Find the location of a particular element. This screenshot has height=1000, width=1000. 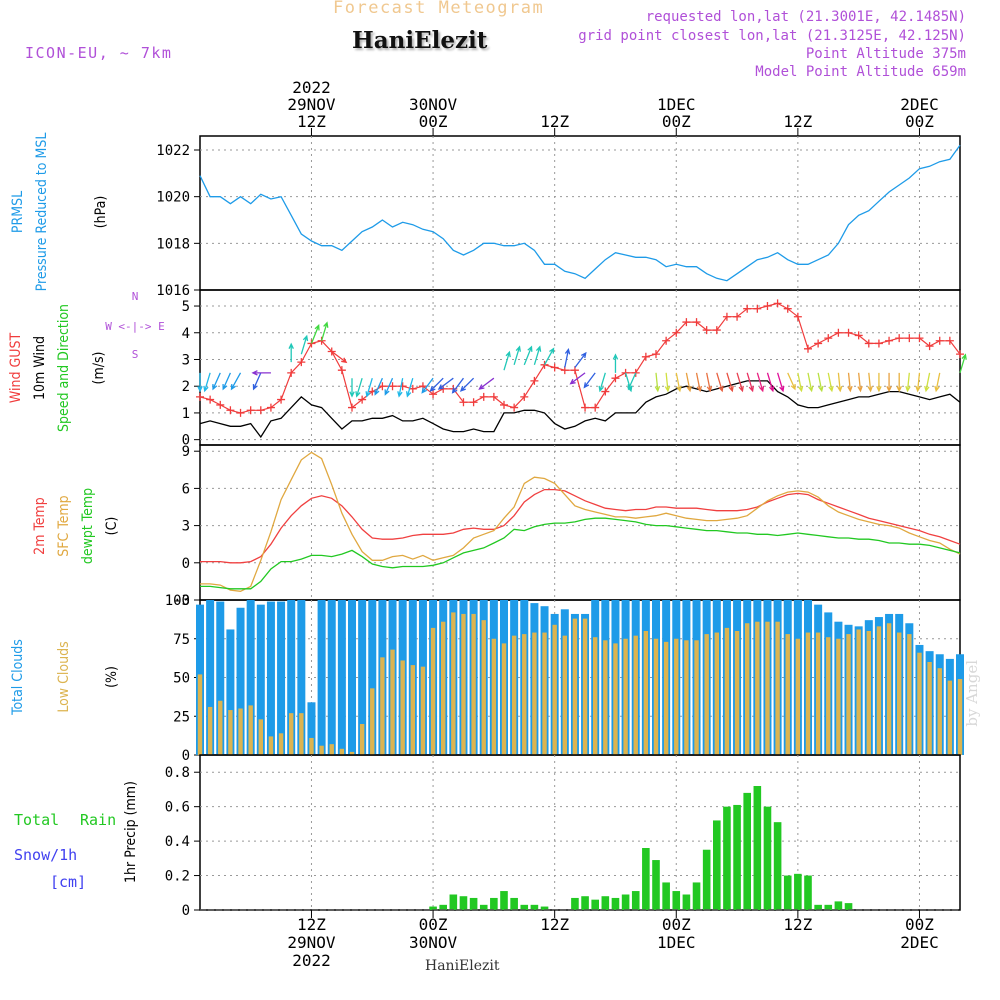

y-tick-label: 9 is located at coordinates (186, 452).